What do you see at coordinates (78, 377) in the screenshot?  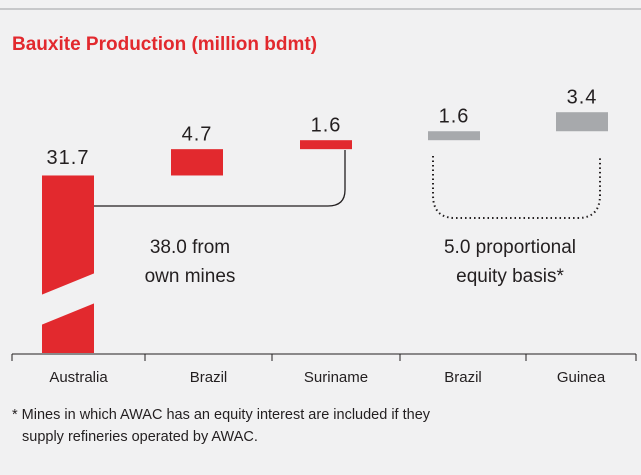 I see `x-tick-label: Australia` at bounding box center [78, 377].